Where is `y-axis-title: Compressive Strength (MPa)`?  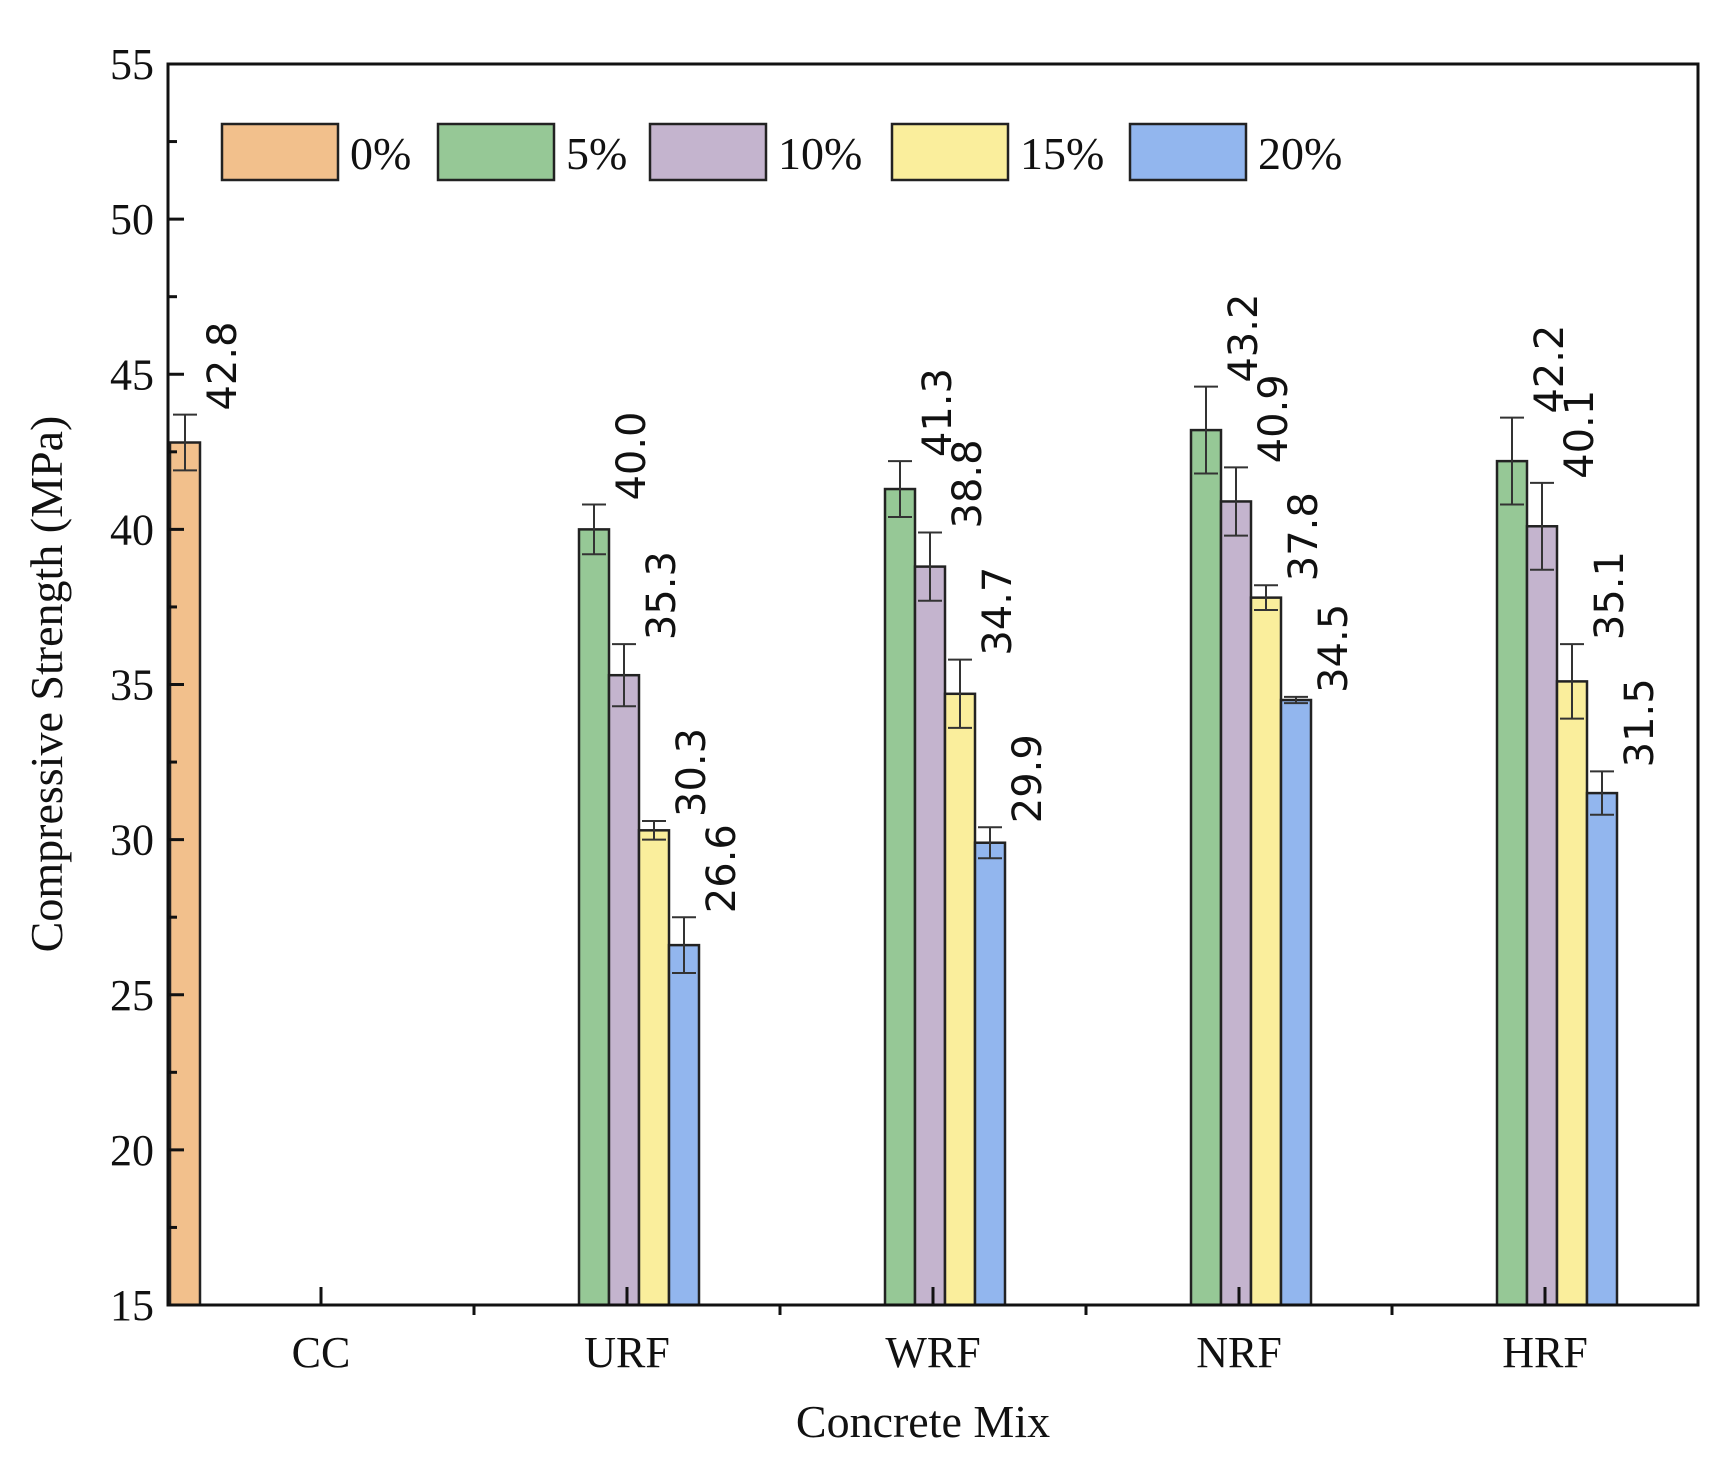
y-axis-title: Compressive Strength (MPa) is located at coordinates (46, 684).